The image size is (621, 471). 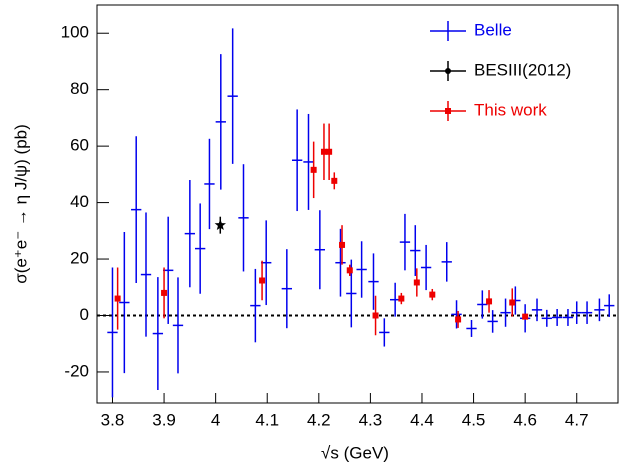 I want to click on y-tick-label: 40, so click(x=79, y=201).